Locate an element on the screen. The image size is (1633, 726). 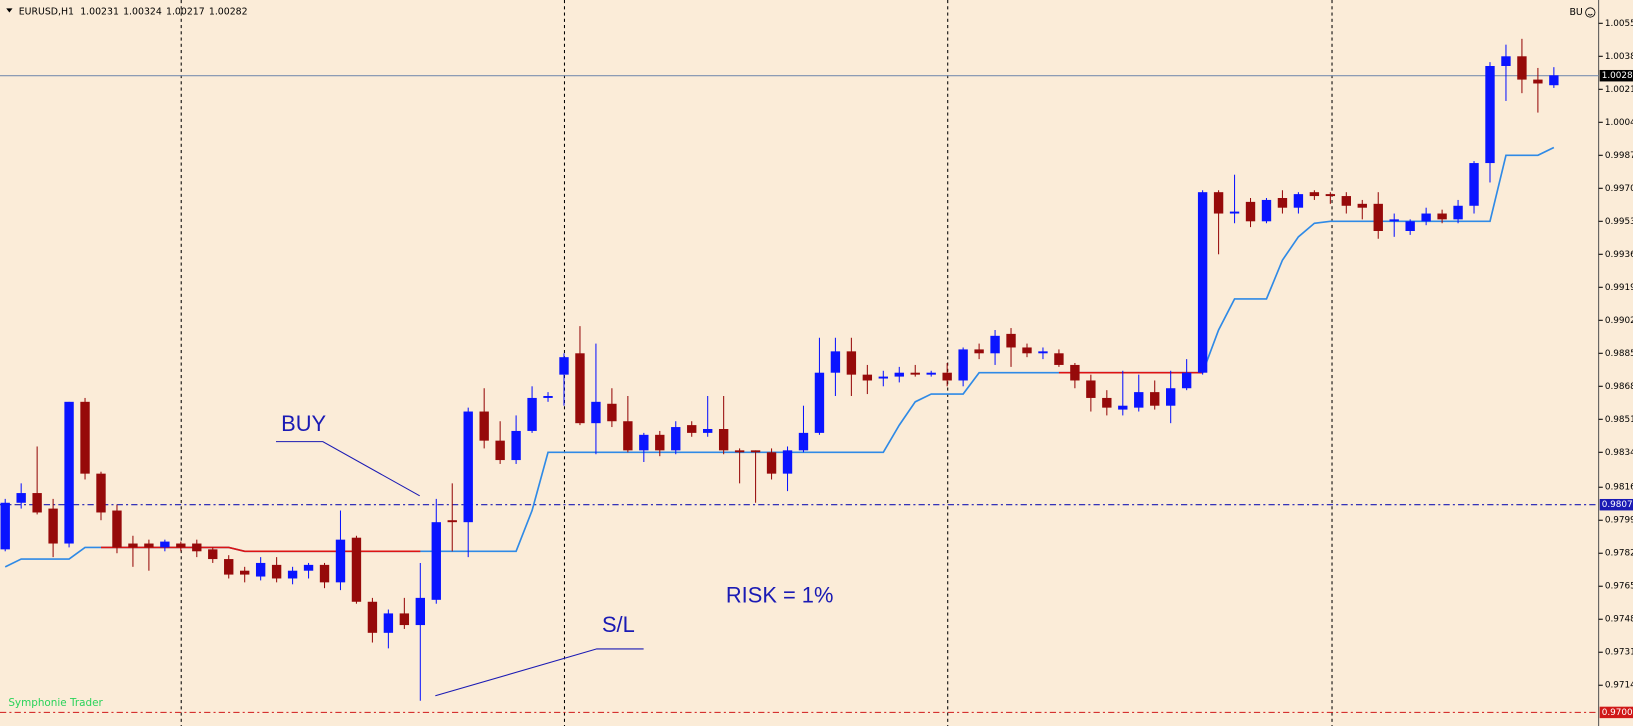
price-level-label: 0.9700 is located at coordinates (1617, 713).